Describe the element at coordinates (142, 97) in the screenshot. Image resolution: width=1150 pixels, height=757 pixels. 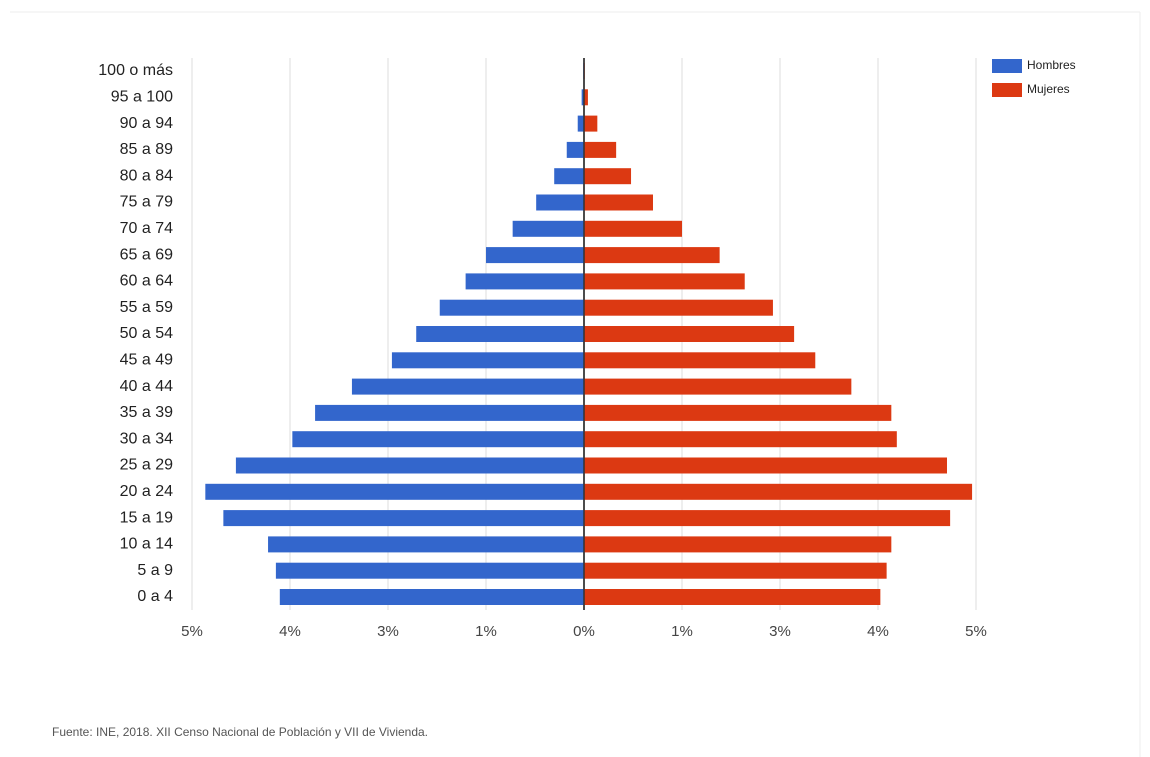
I see `y-tick-label: 95 a 100` at that location.